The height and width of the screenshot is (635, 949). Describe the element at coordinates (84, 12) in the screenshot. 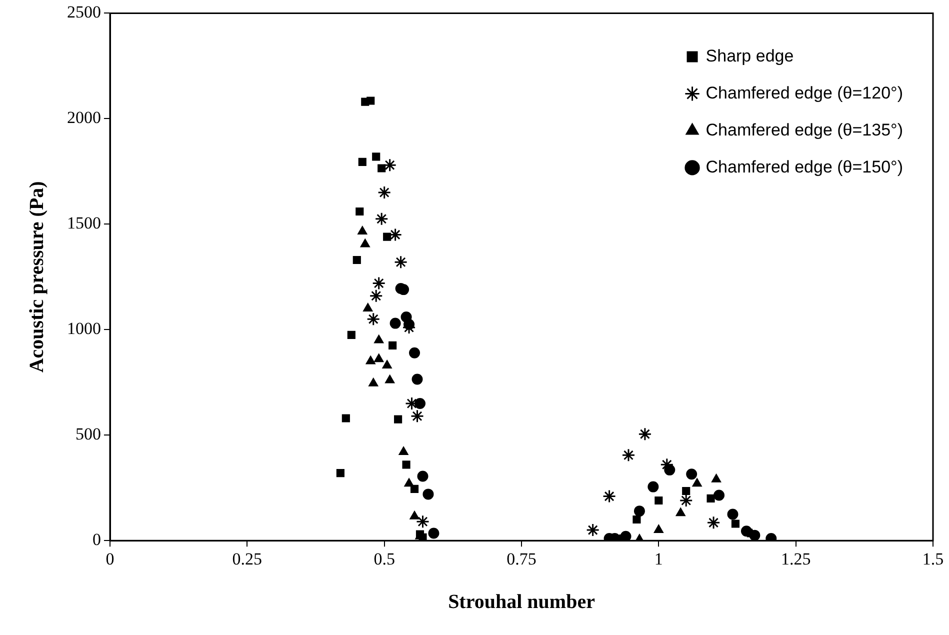

I see `y-tick-label: 2500` at that location.